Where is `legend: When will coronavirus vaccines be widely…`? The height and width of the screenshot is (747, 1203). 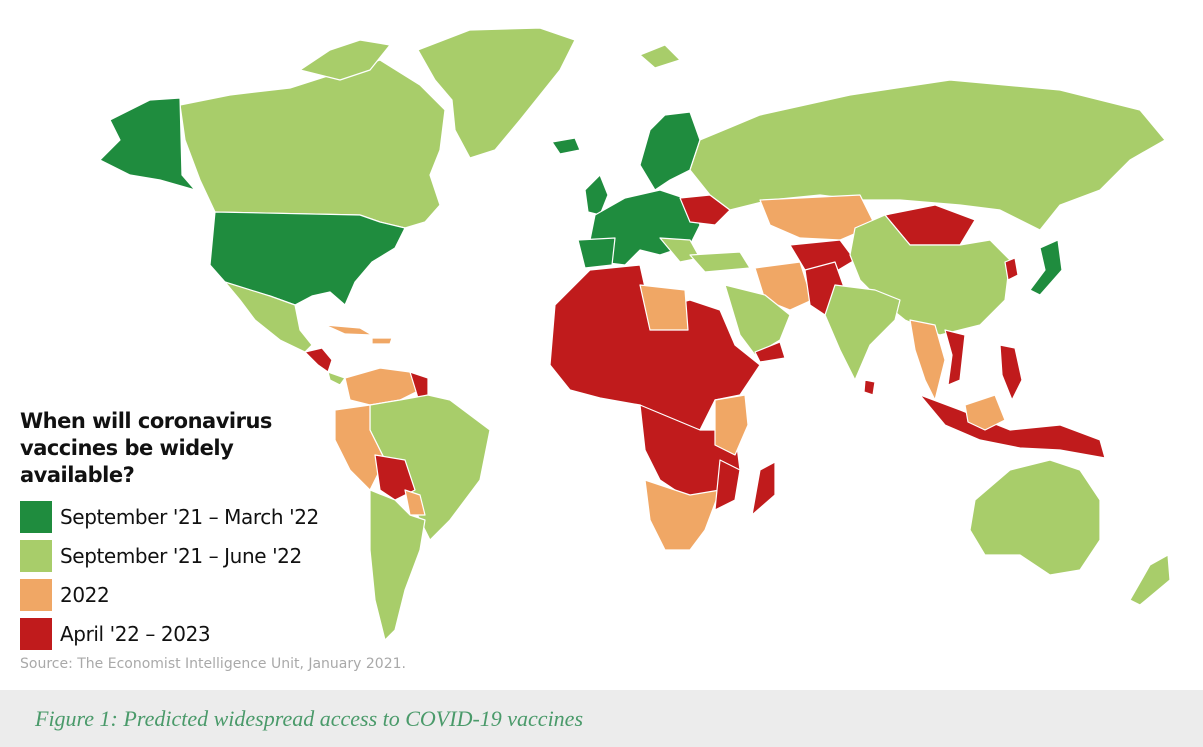
legend: When will coronavirus vaccines be widely… is located at coordinates (185, 530).